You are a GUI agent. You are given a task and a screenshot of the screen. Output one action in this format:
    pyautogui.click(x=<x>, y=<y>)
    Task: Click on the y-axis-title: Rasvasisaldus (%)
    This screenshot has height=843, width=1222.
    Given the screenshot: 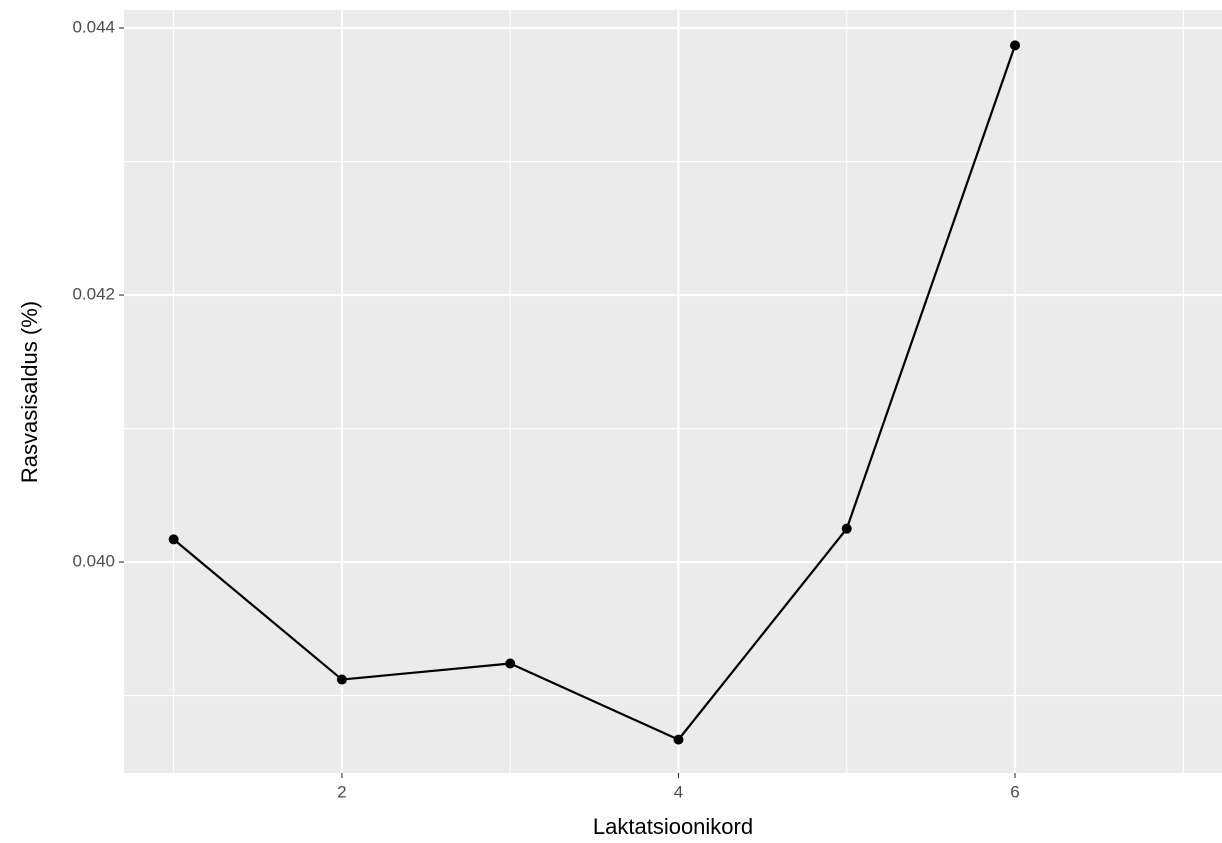 What is the action you would take?
    pyautogui.click(x=29, y=392)
    